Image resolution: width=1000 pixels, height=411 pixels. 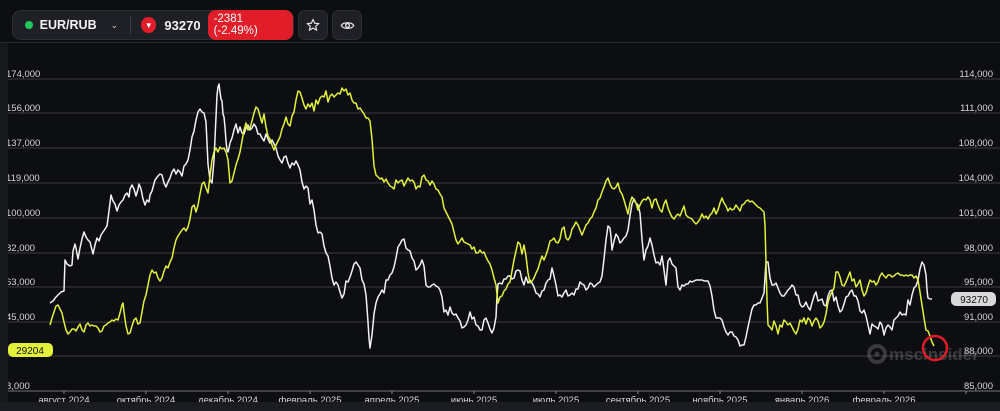 I want to click on svg-text: июнь 2025, so click(x=474, y=399).